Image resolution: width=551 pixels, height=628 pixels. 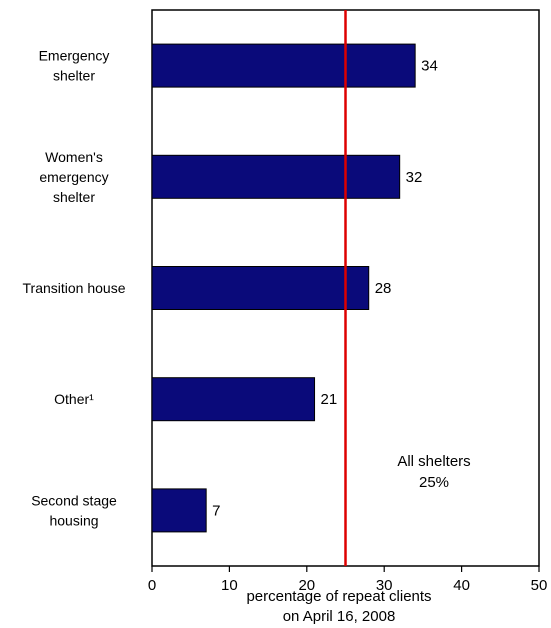 What do you see at coordinates (306, 585) in the screenshot?
I see `x-tick-label: 20` at bounding box center [306, 585].